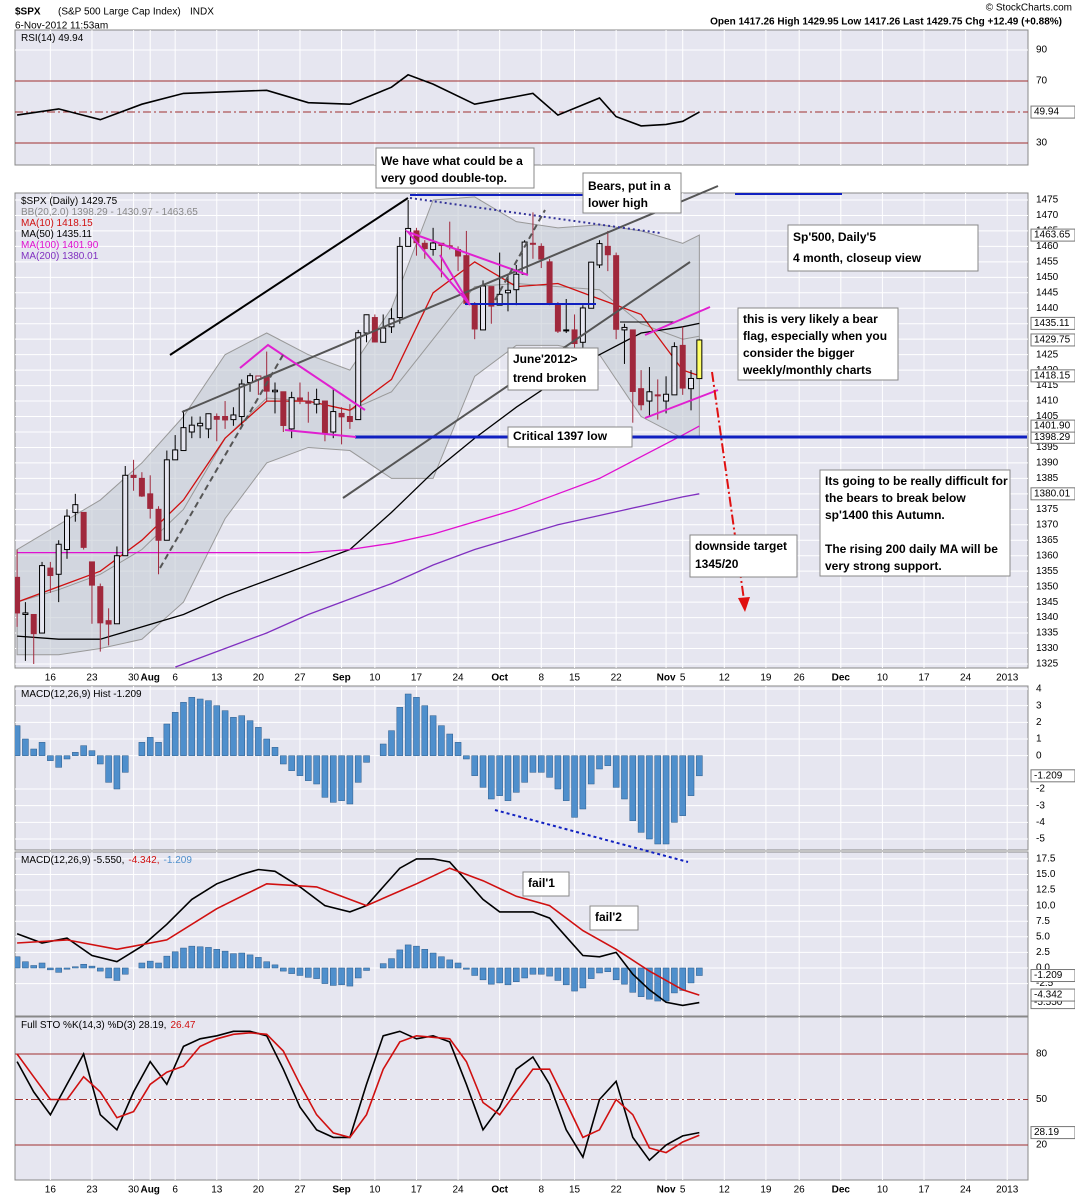 The image size is (1075, 1200). Describe the element at coordinates (560, 436) in the screenshot. I see `annotation-text: Critical 1397 low` at that location.